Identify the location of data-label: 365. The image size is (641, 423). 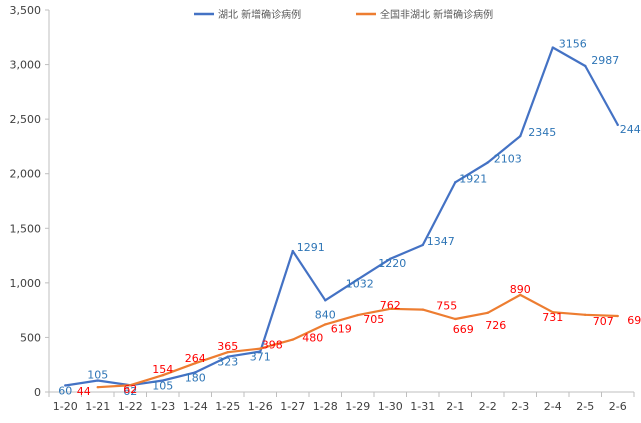
(227, 346).